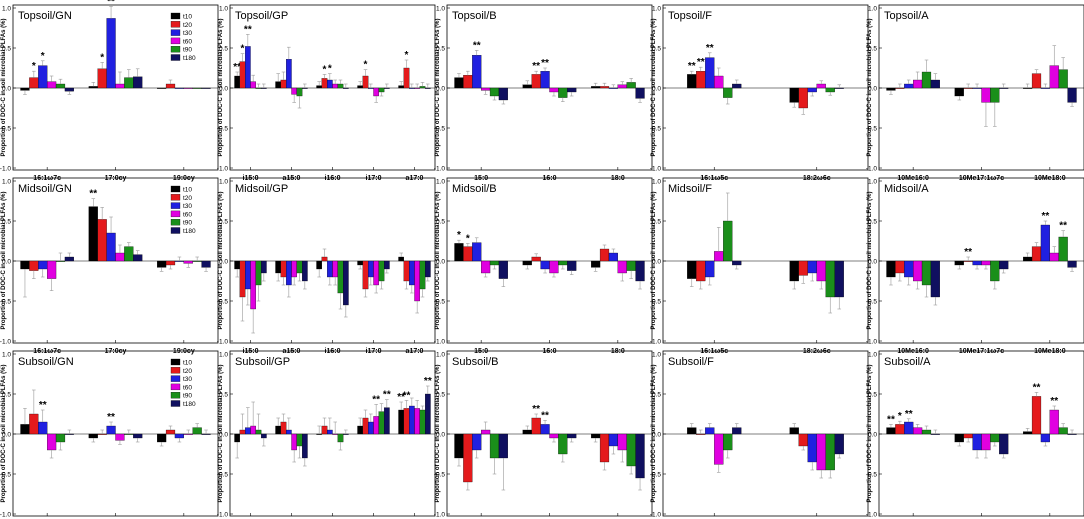  What do you see at coordinates (292, 178) in the screenshot?
I see `x-category-label: a15:0` at bounding box center [292, 178].